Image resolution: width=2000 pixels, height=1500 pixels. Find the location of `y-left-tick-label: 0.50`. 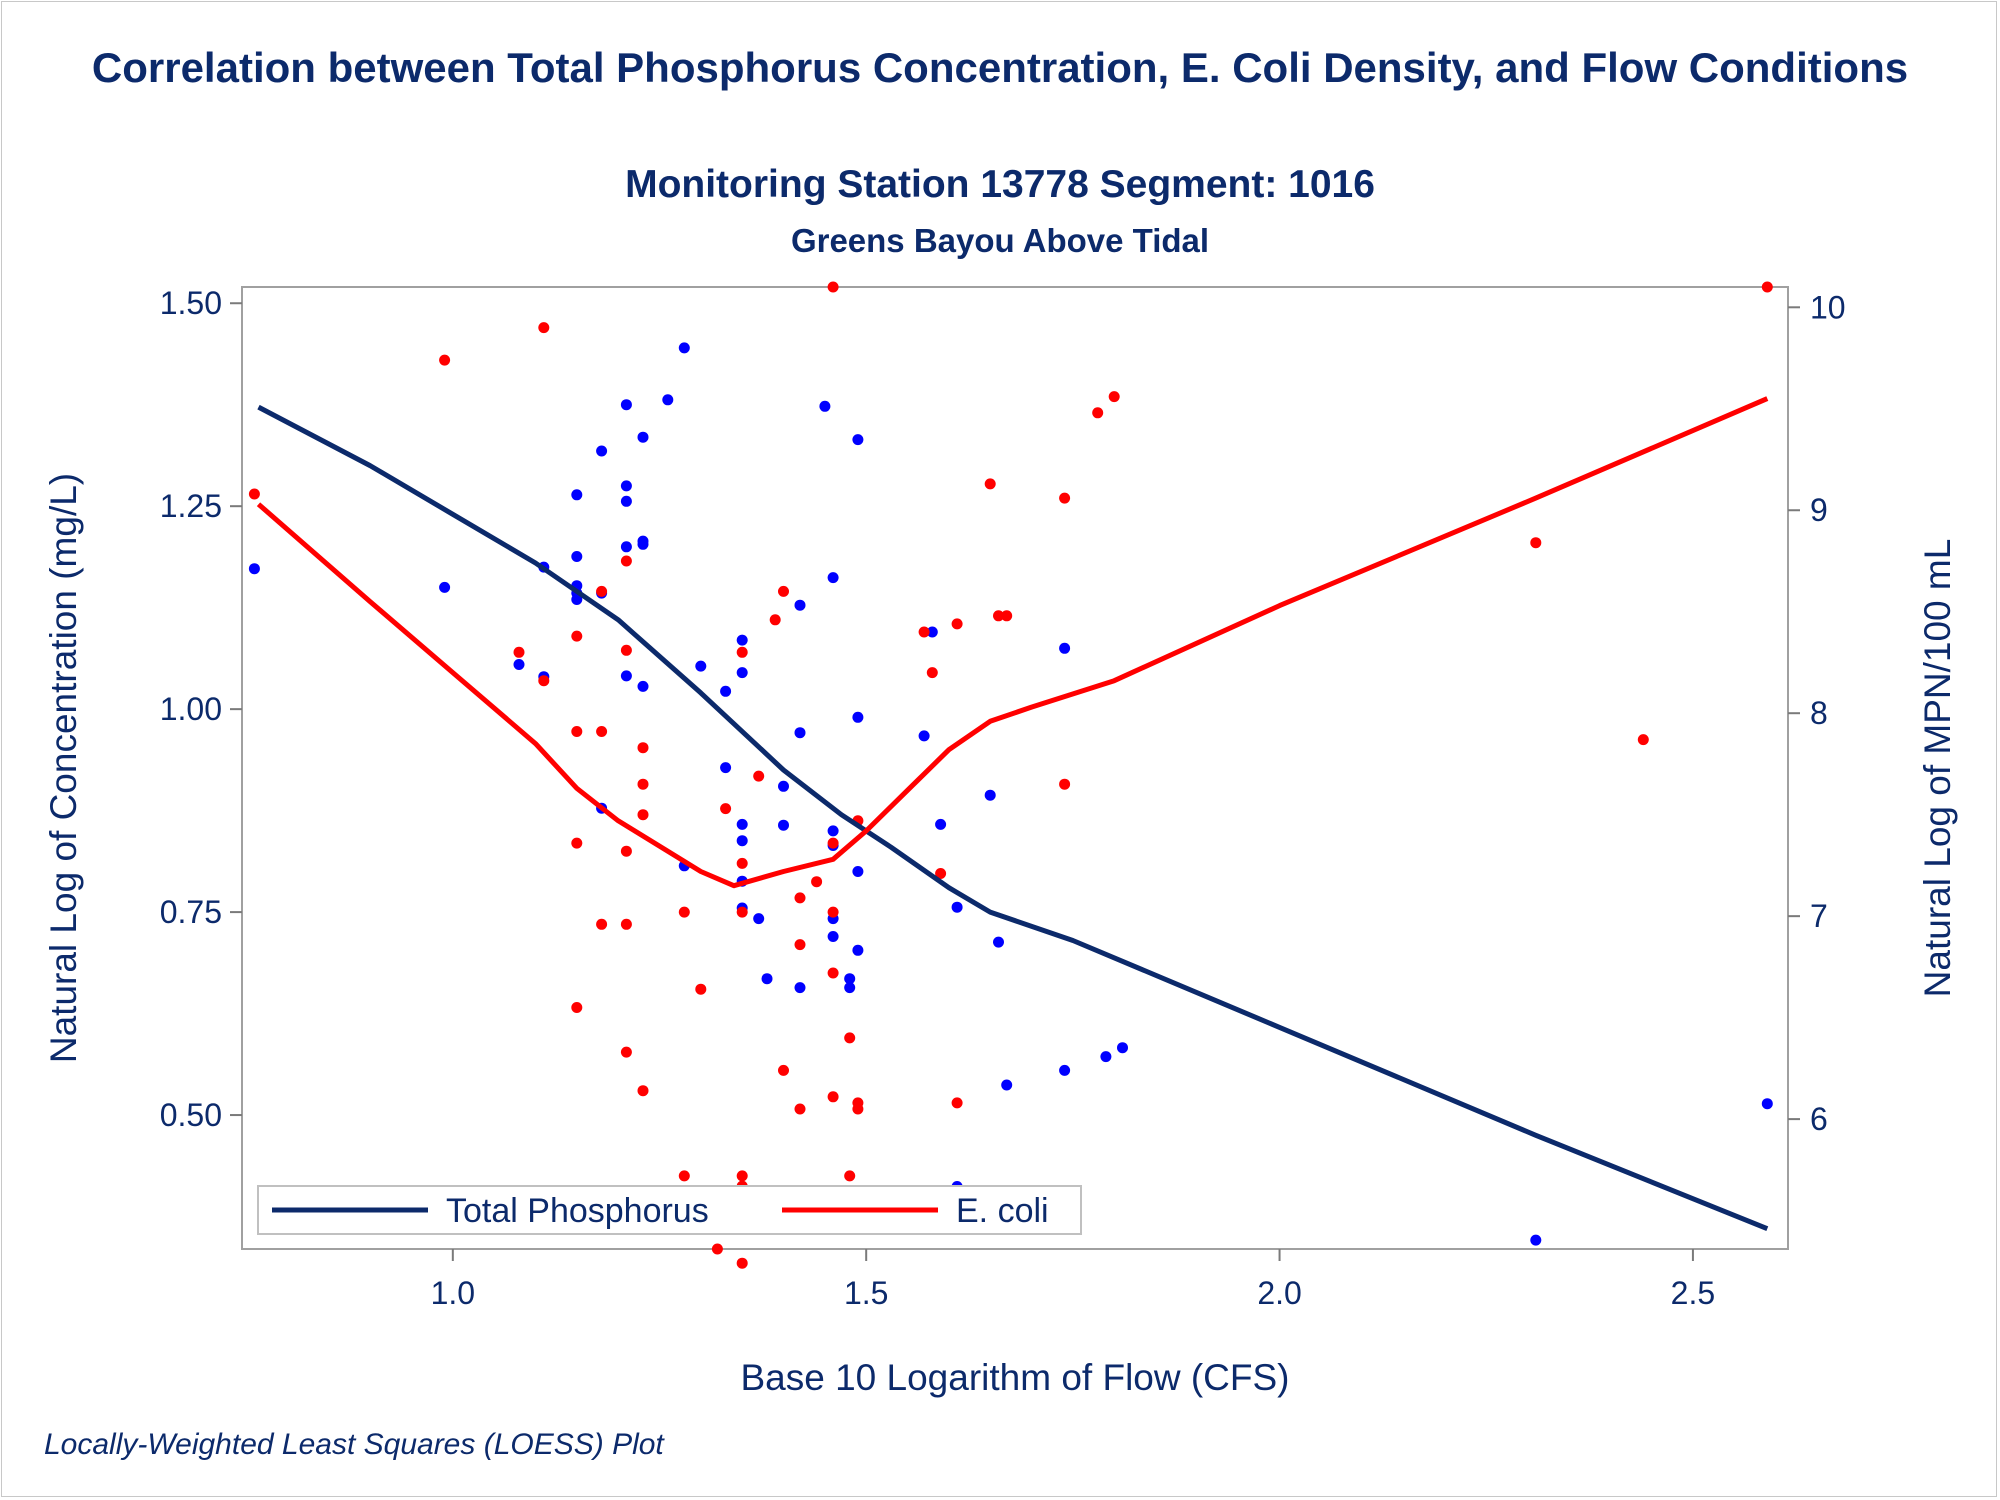

y-left-tick-label: 0.50 is located at coordinates (191, 1115).